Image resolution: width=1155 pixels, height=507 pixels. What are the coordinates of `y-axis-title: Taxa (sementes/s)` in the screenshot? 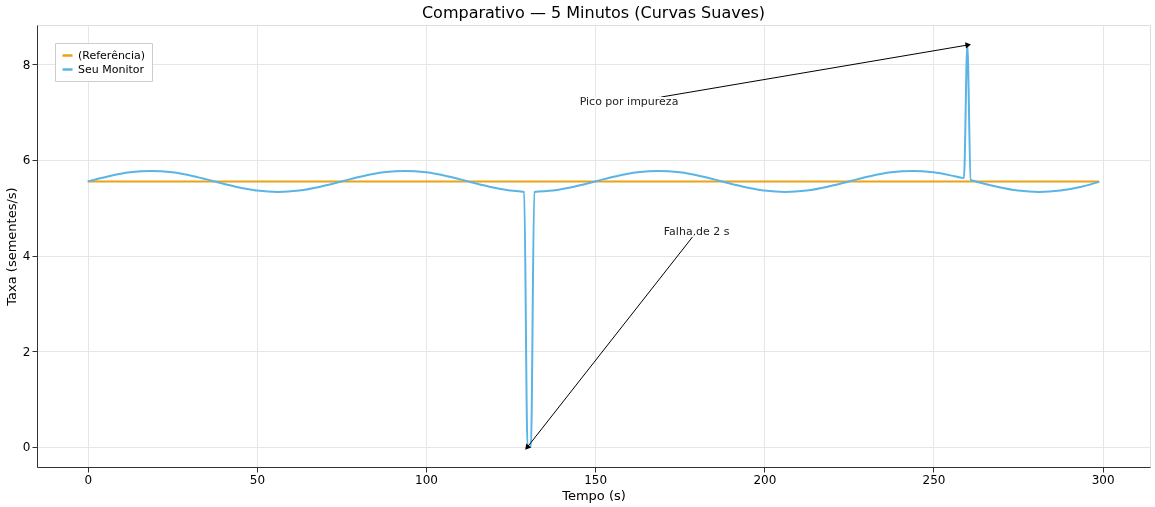 It's located at (11, 247).